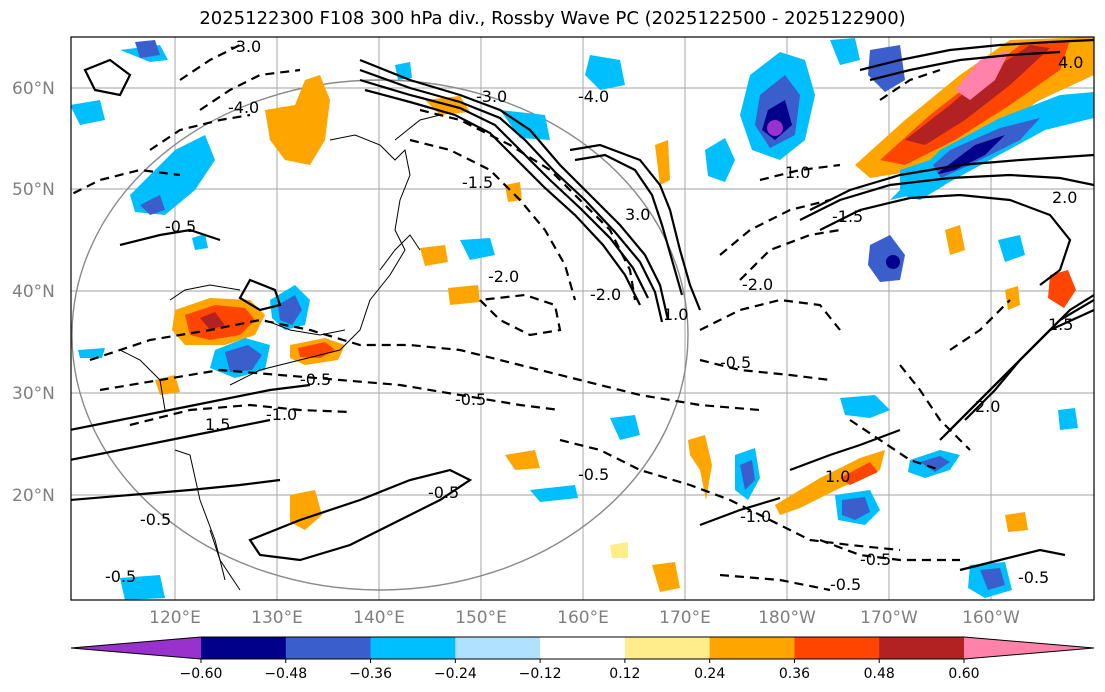  Describe the element at coordinates (709, 674) in the screenshot. I see `colorbar-tick-label: 0.24` at that location.